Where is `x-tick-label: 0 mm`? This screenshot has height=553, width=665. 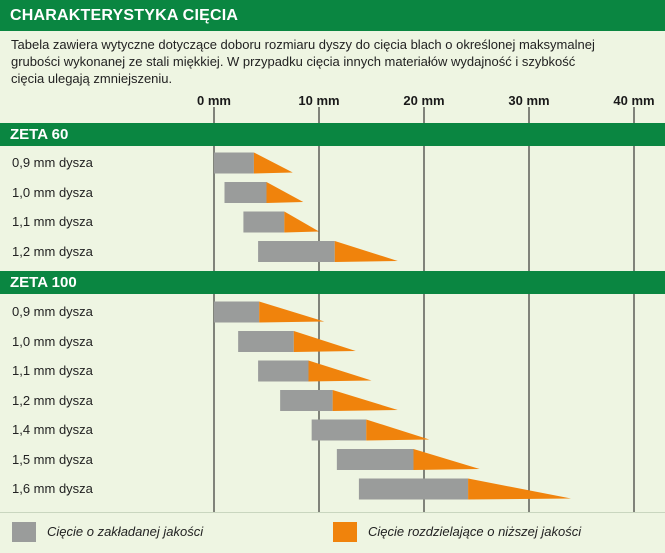
x-tick-label: 0 mm is located at coordinates (214, 100).